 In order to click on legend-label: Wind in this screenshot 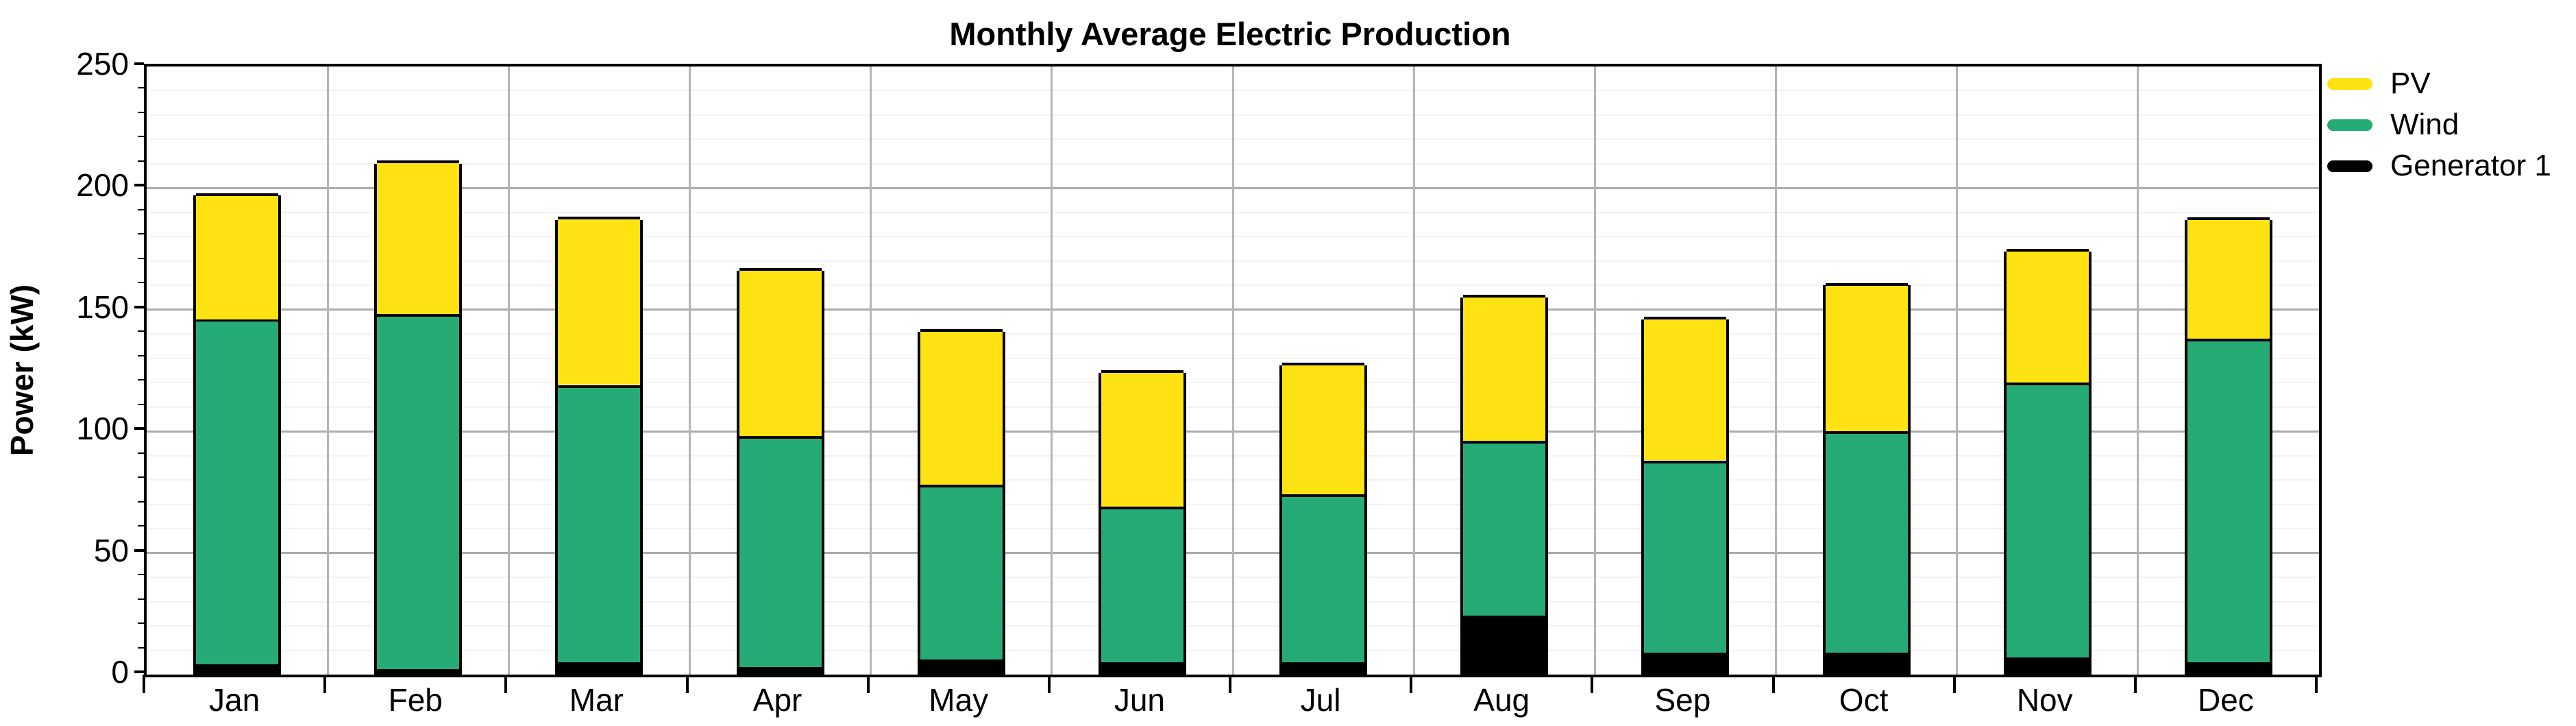, I will do `click(2425, 124)`.